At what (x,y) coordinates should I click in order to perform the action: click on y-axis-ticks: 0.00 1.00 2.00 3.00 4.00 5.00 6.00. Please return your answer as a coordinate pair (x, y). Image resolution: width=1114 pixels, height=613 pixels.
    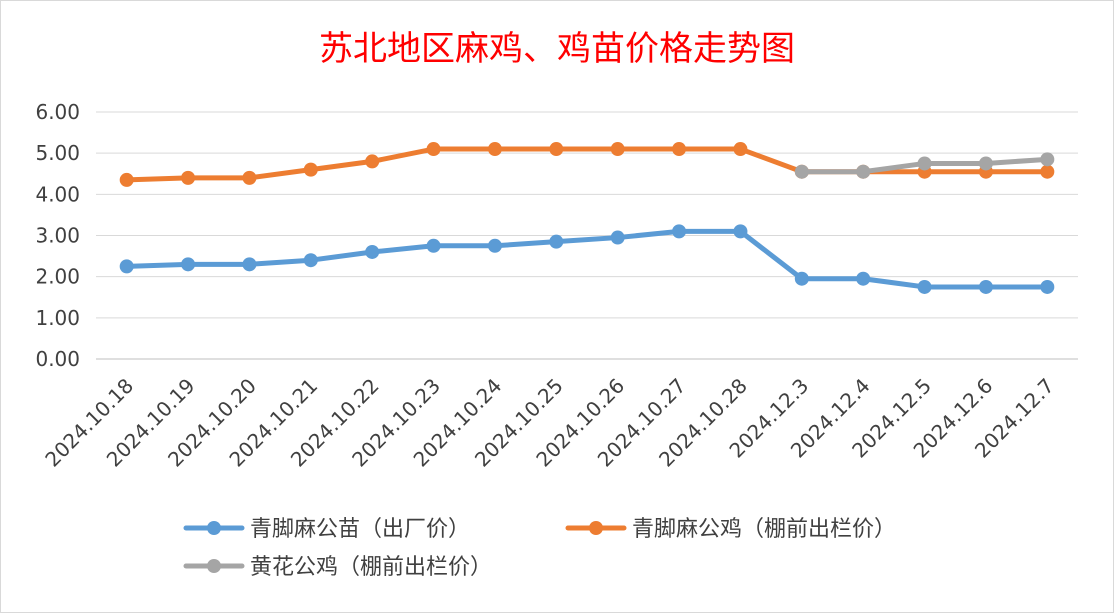
    Looking at the image, I should click on (57, 235).